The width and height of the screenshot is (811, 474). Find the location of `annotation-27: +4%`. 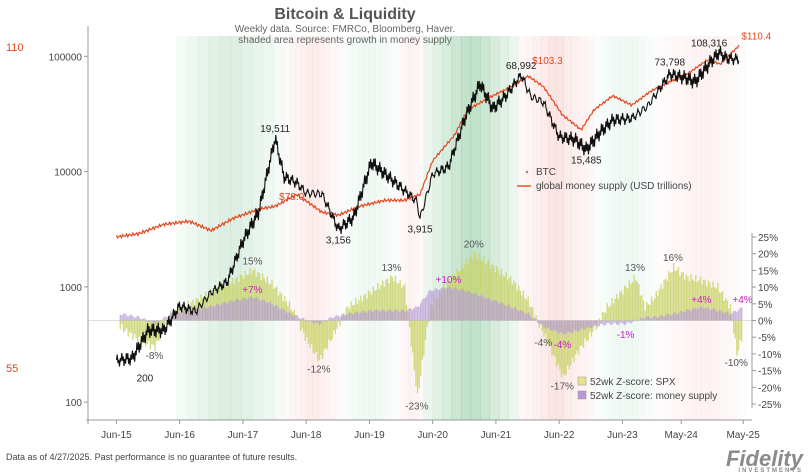

annotation-27: +4% is located at coordinates (742, 300).